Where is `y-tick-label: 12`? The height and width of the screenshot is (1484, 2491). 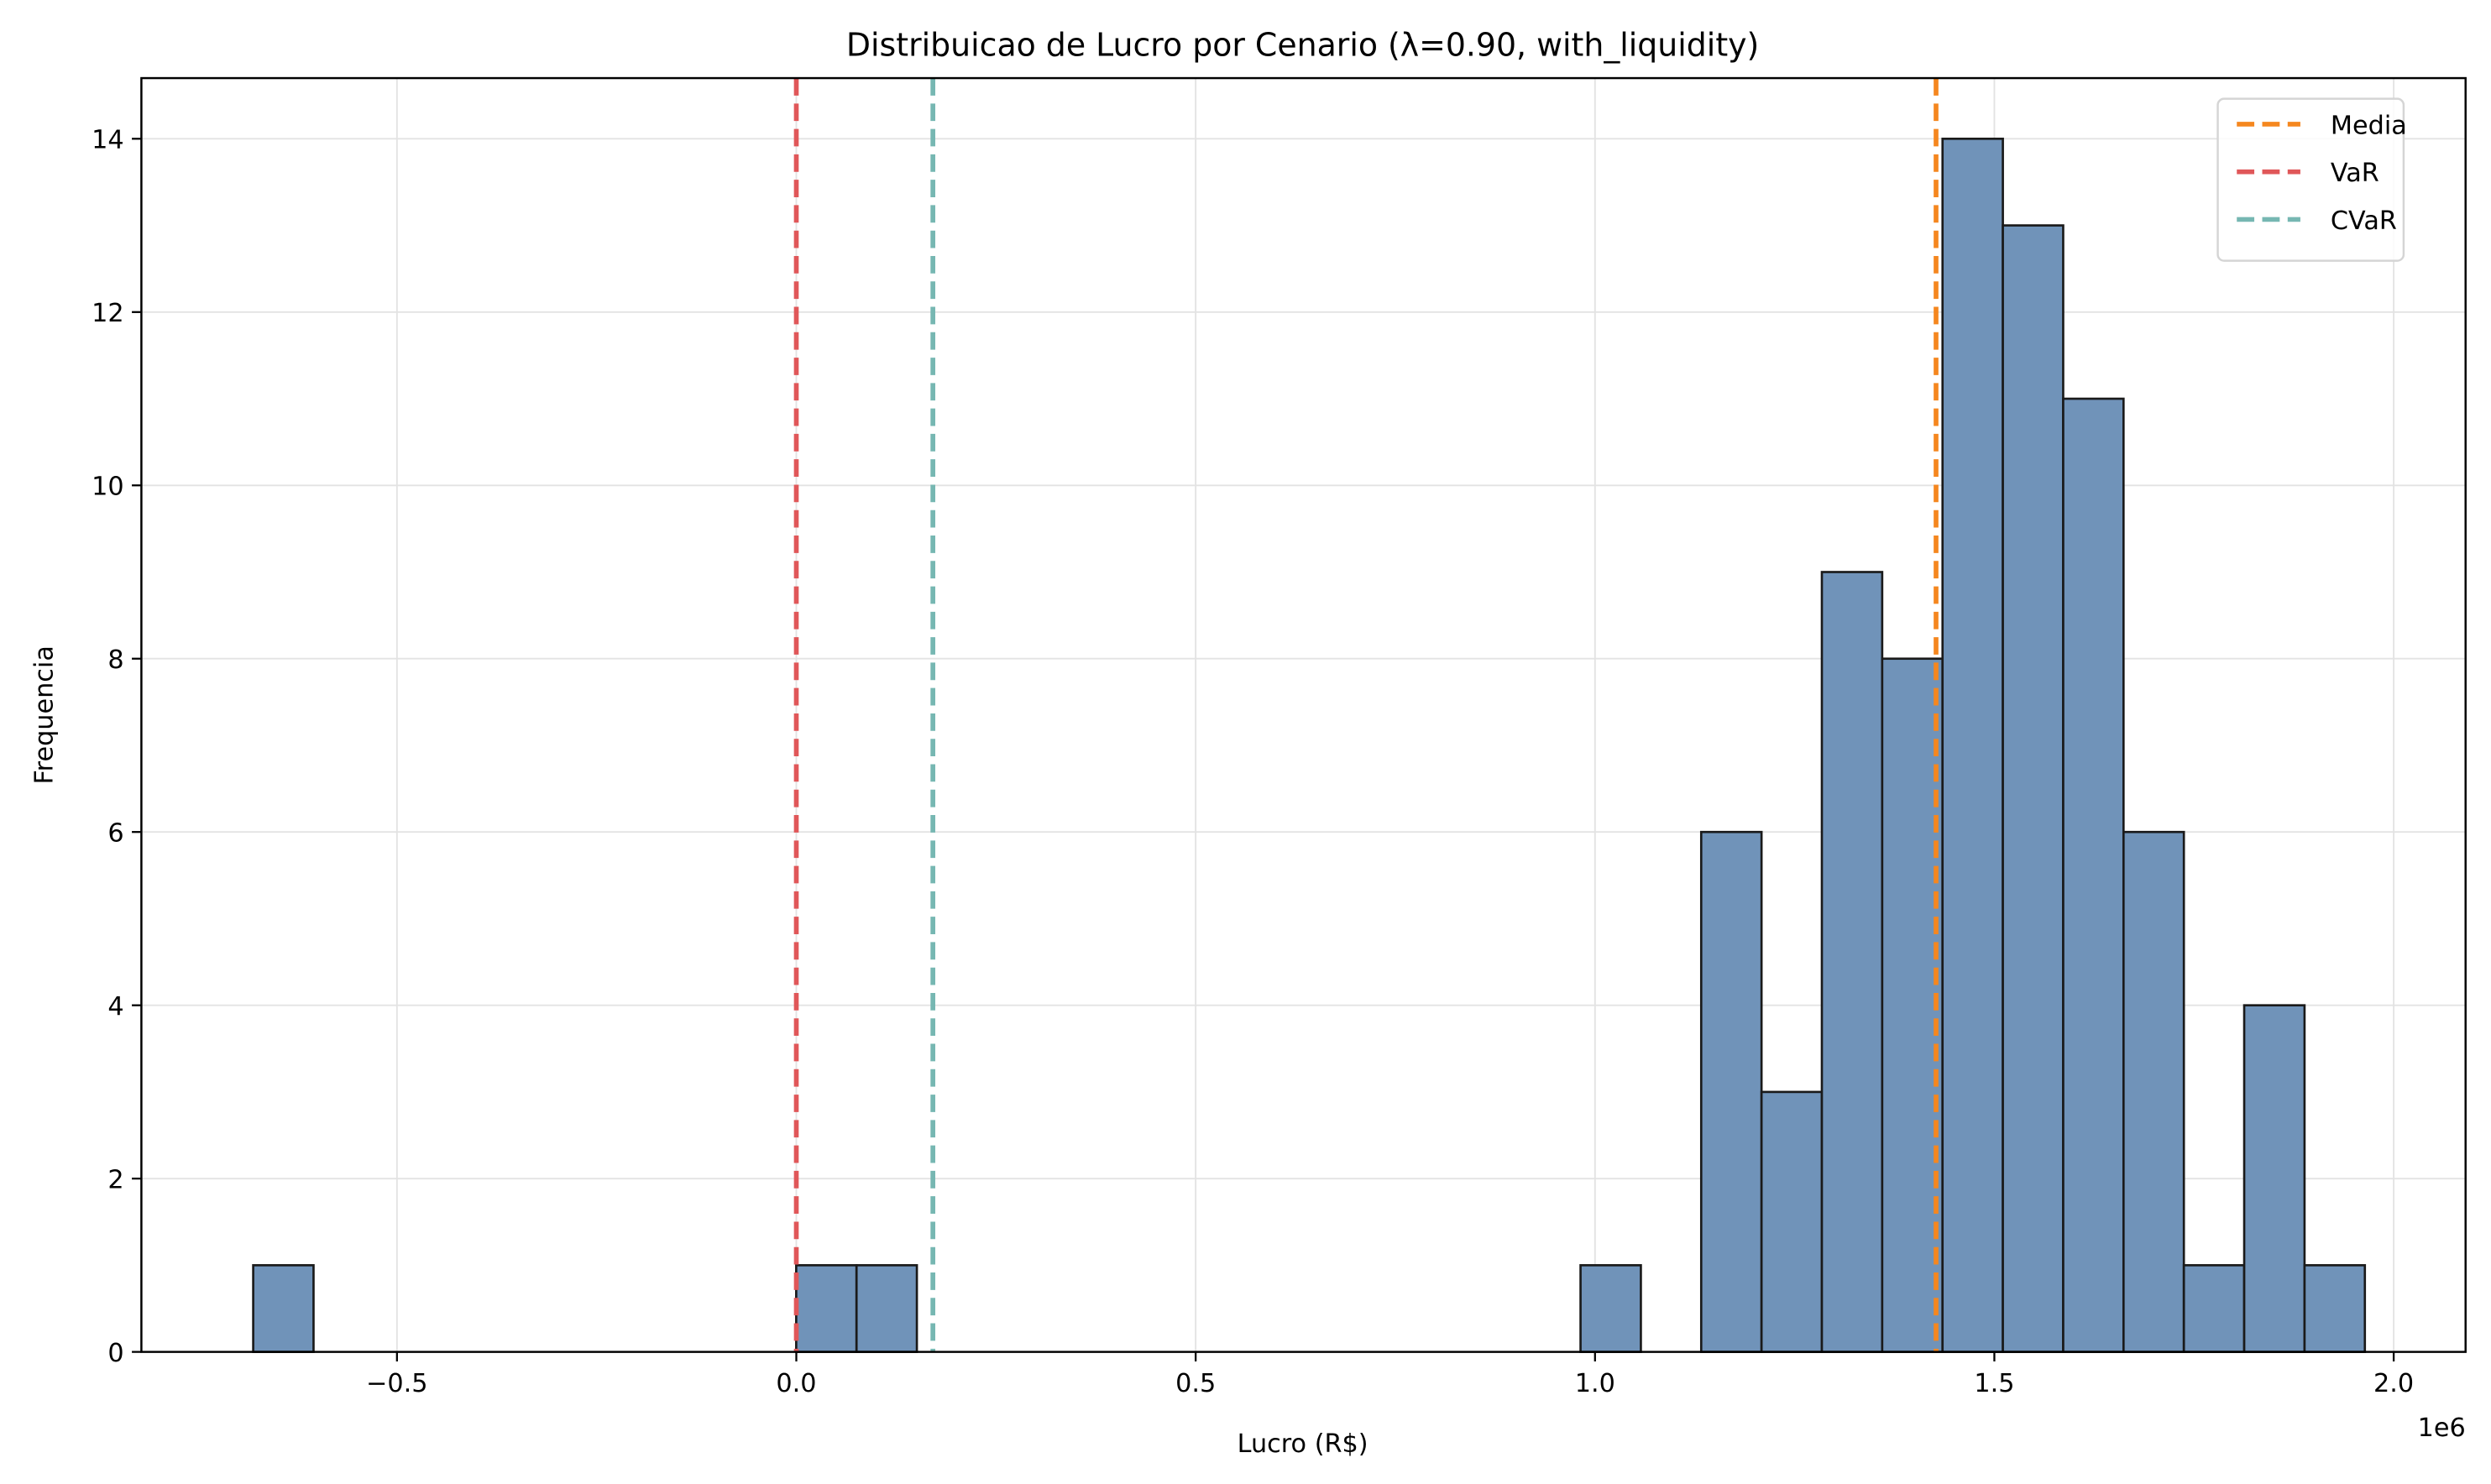
y-tick-label: 12 is located at coordinates (108, 313).